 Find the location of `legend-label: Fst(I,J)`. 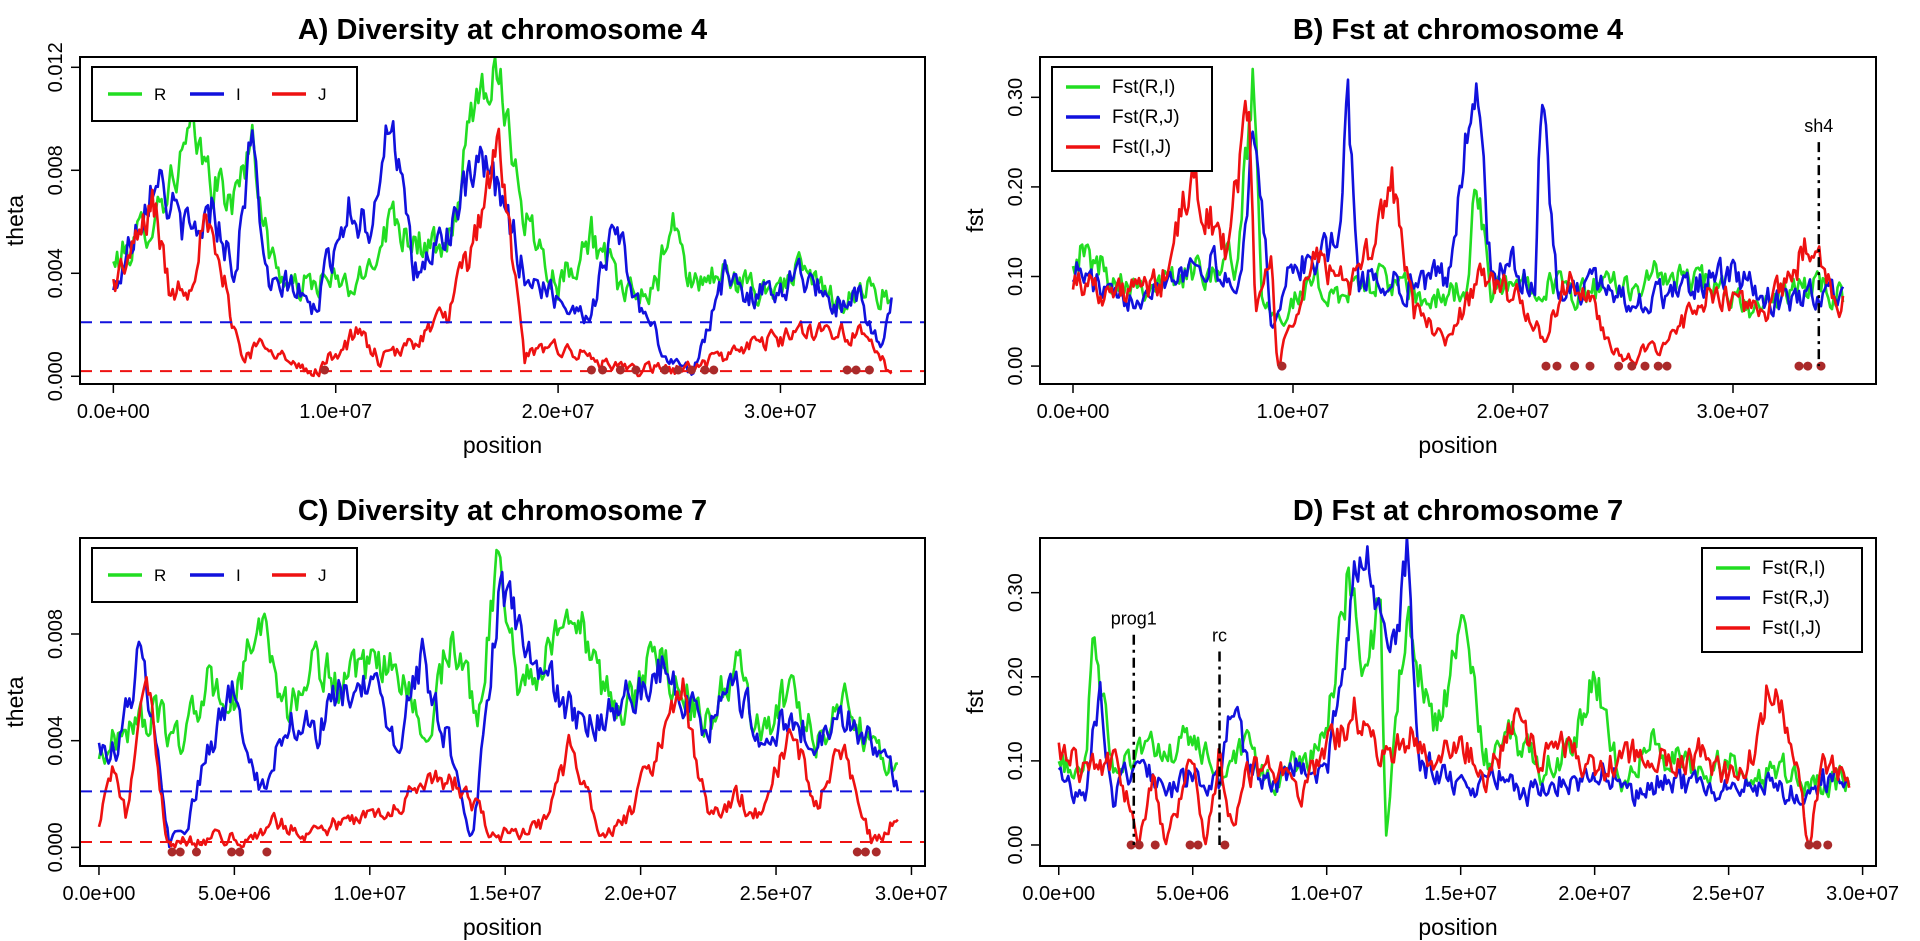

legend-label: Fst(I,J) is located at coordinates (1791, 628).